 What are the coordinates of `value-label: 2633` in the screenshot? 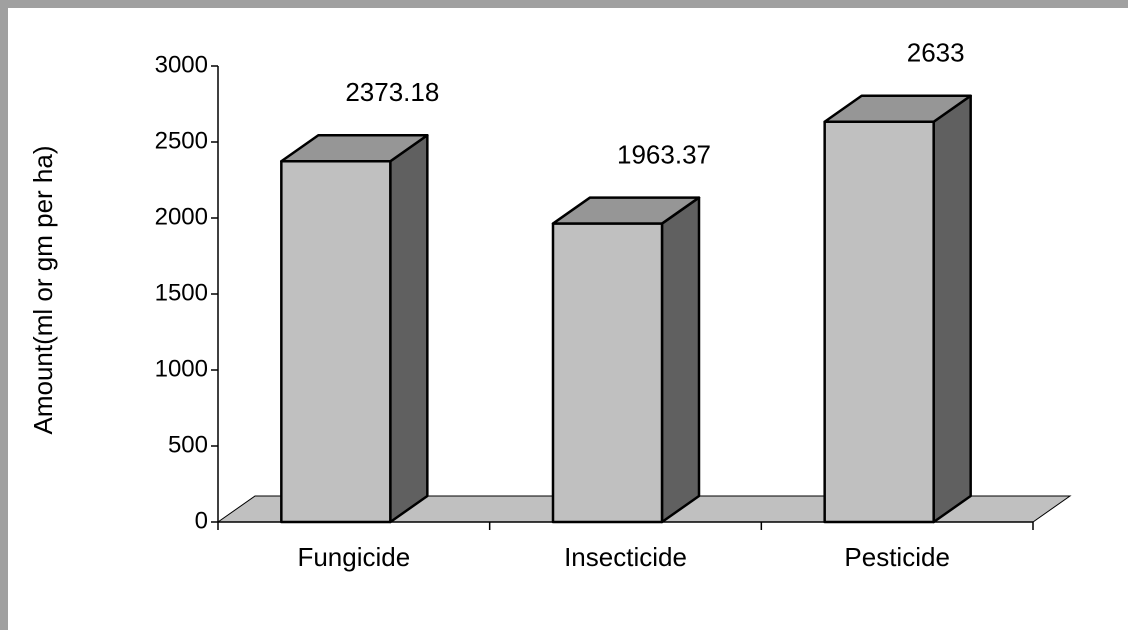 It's located at (936, 53).